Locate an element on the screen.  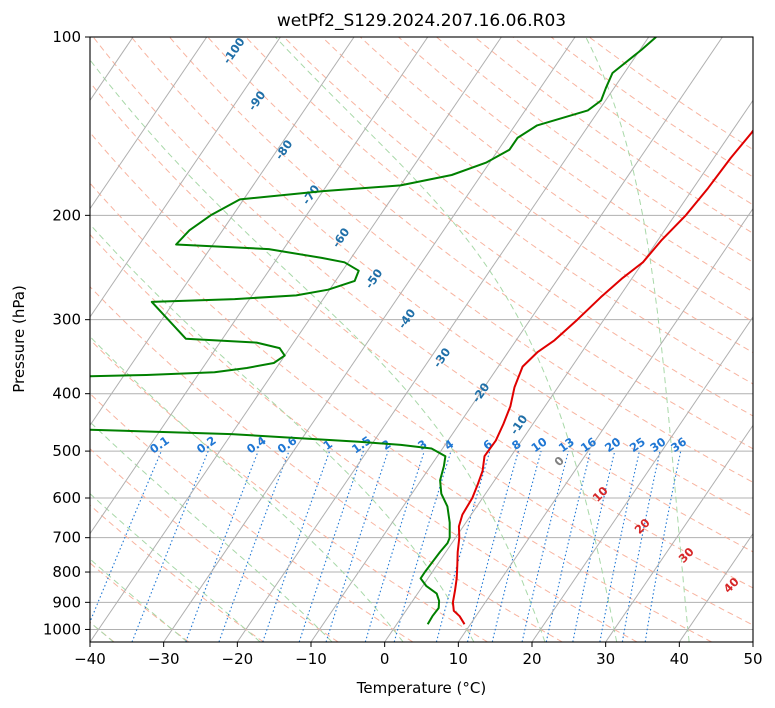
x-axis-label: Temperature (°C) is located at coordinates (421, 688).